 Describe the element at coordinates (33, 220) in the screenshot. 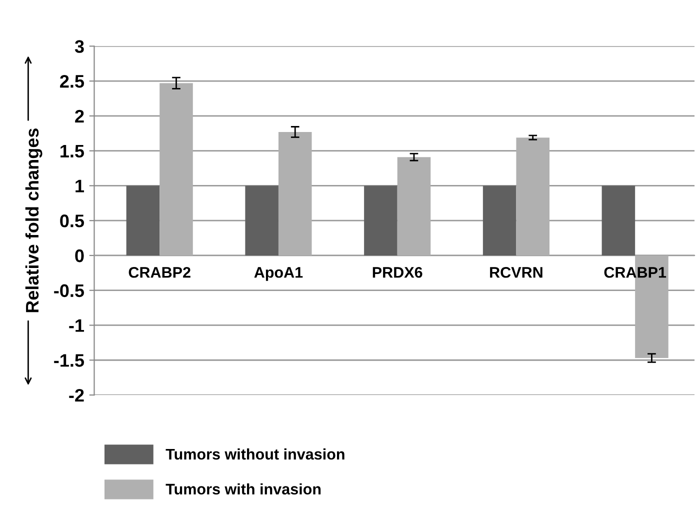

I see `y-axis-title: Relative fold changes` at that location.